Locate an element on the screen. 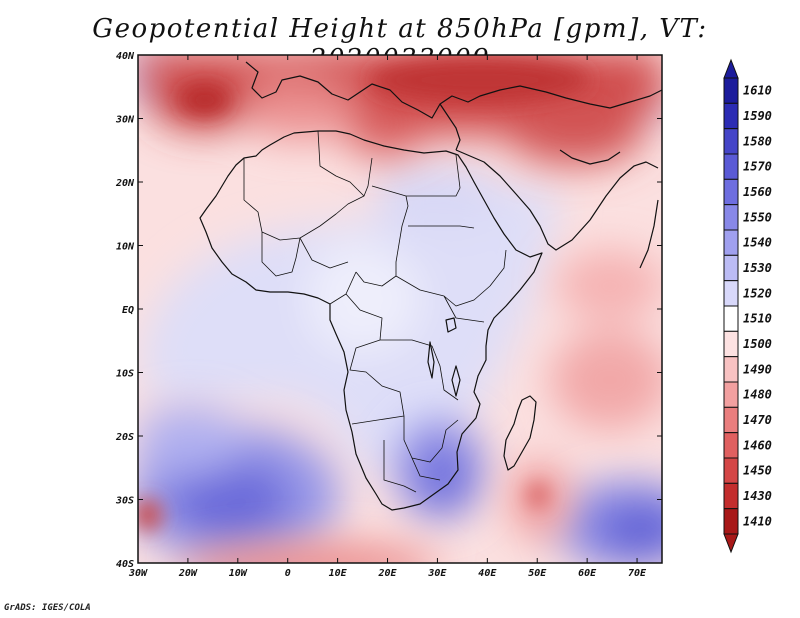 Image resolution: width=800 pixels, height=618 pixels. colorbar-label: 1540 is located at coordinates (757, 243).